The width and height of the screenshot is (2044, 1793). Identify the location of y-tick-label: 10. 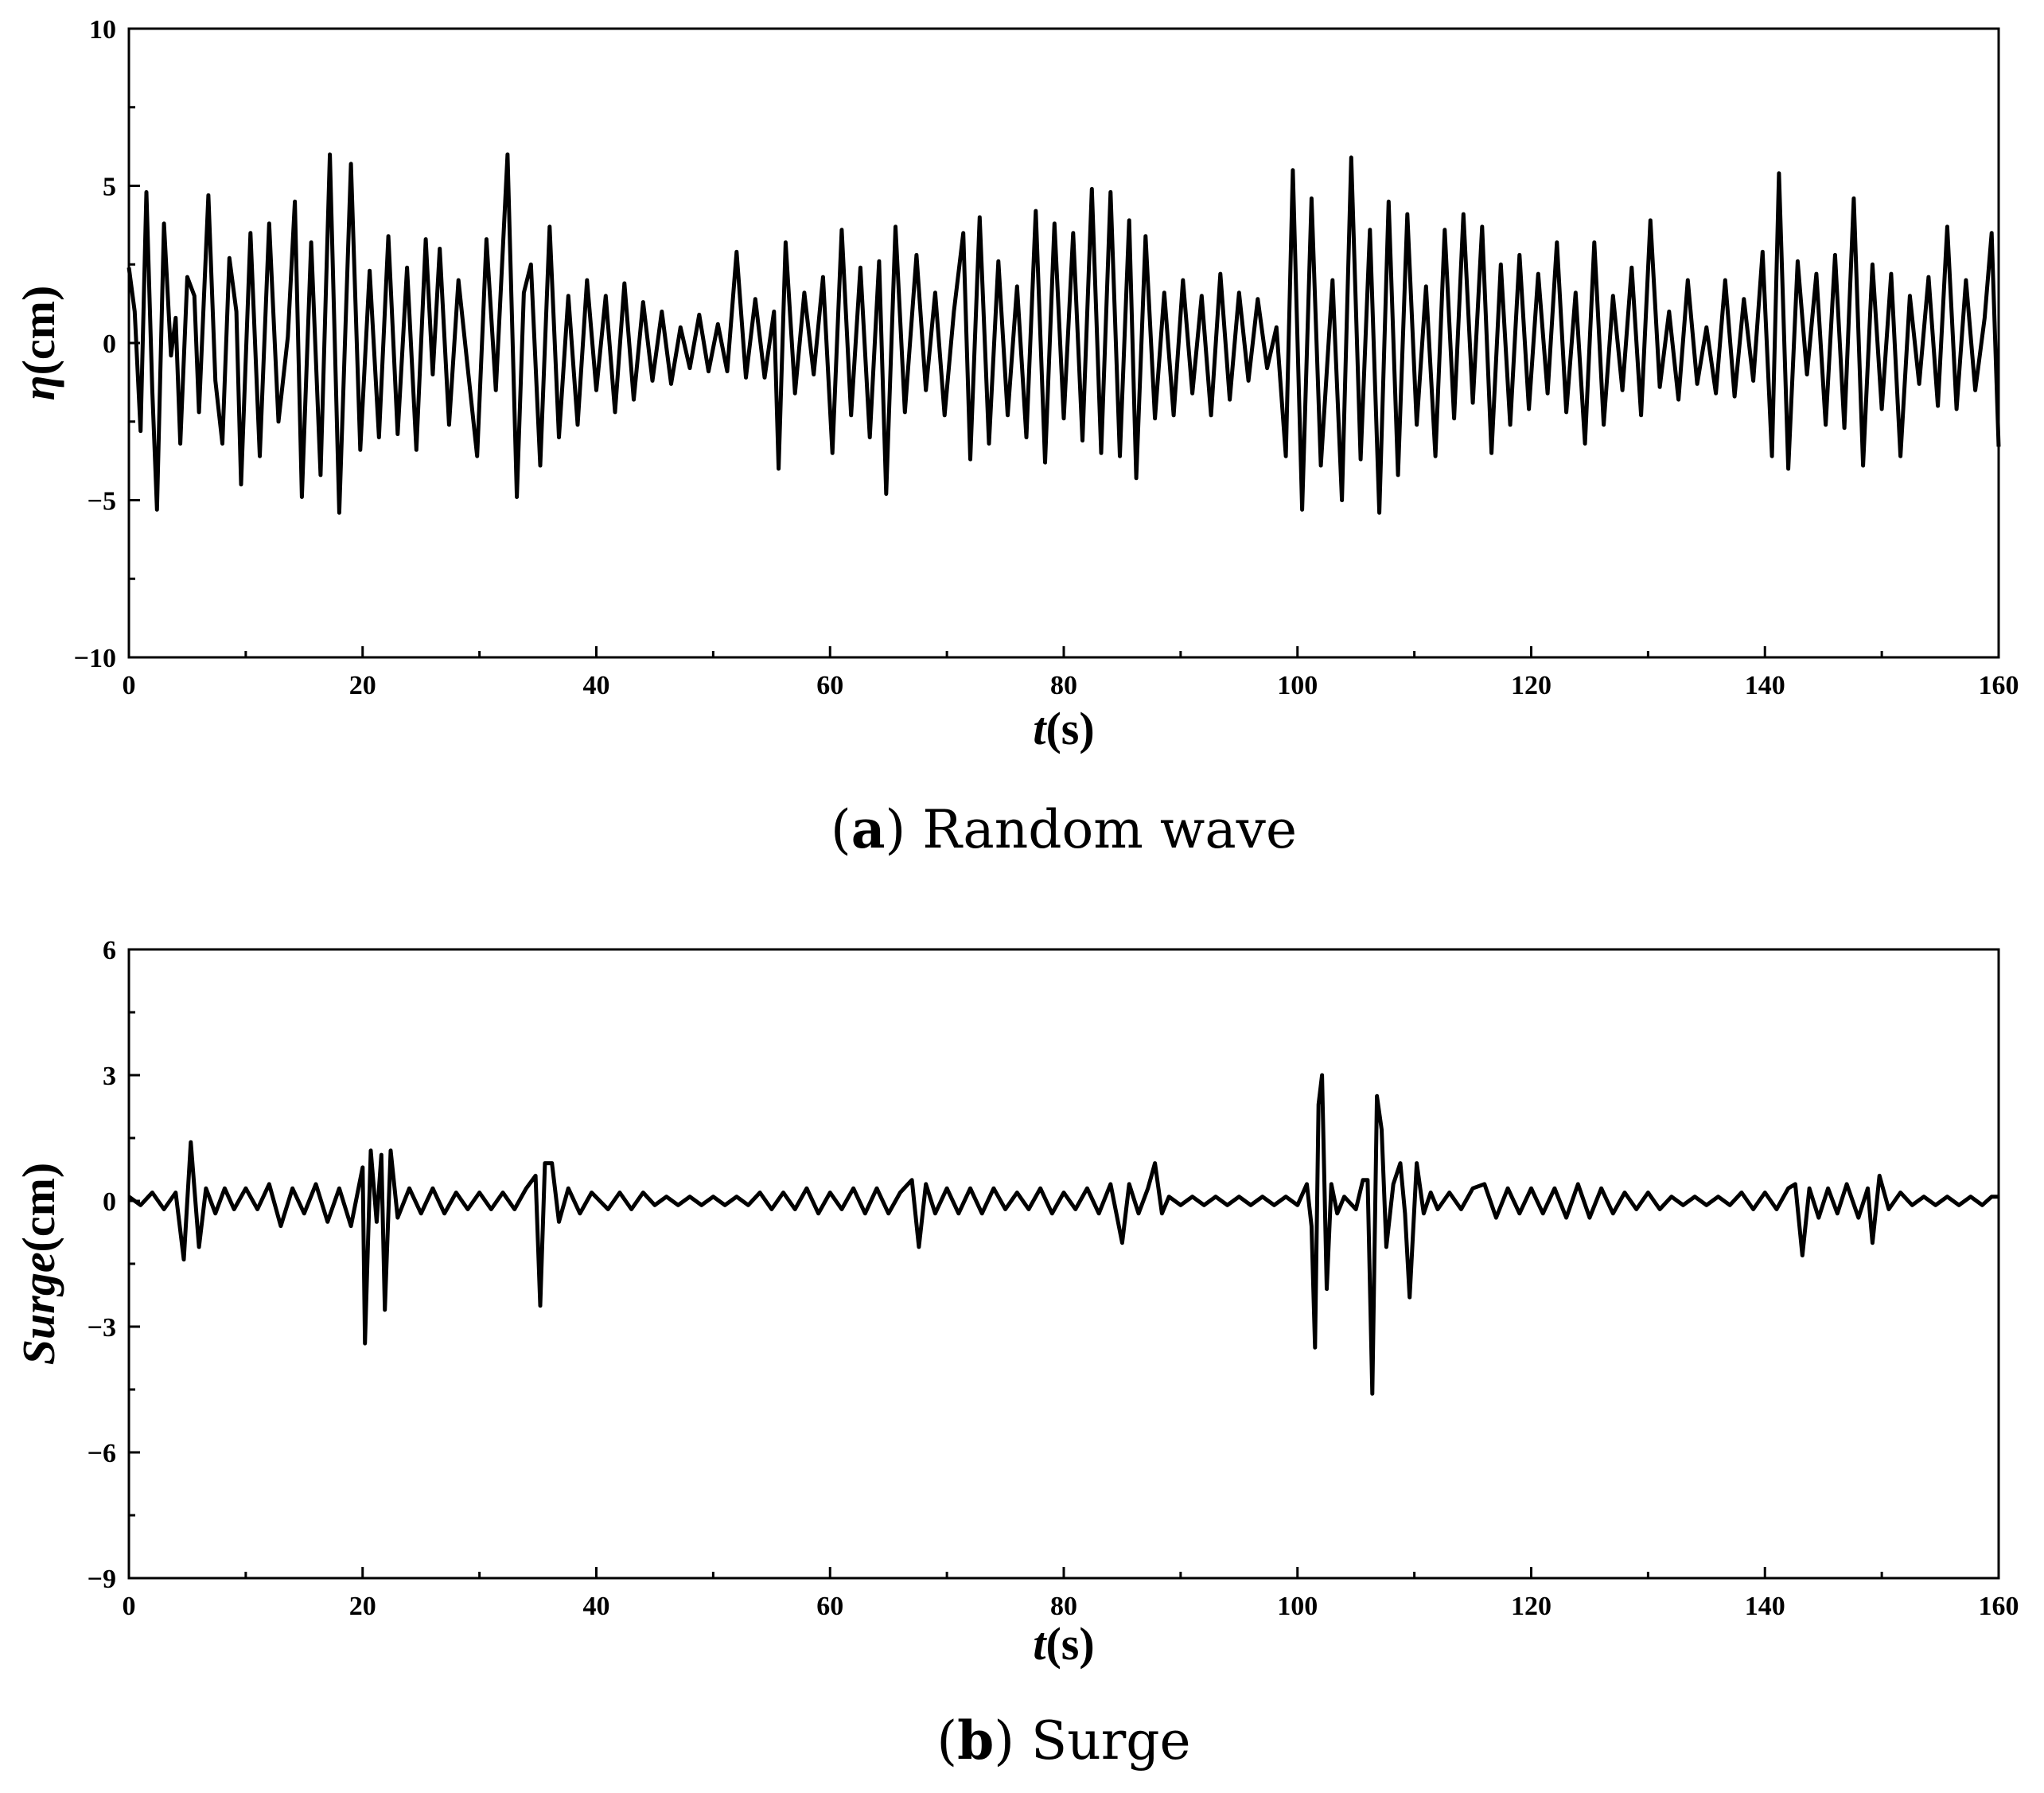
(103, 30).